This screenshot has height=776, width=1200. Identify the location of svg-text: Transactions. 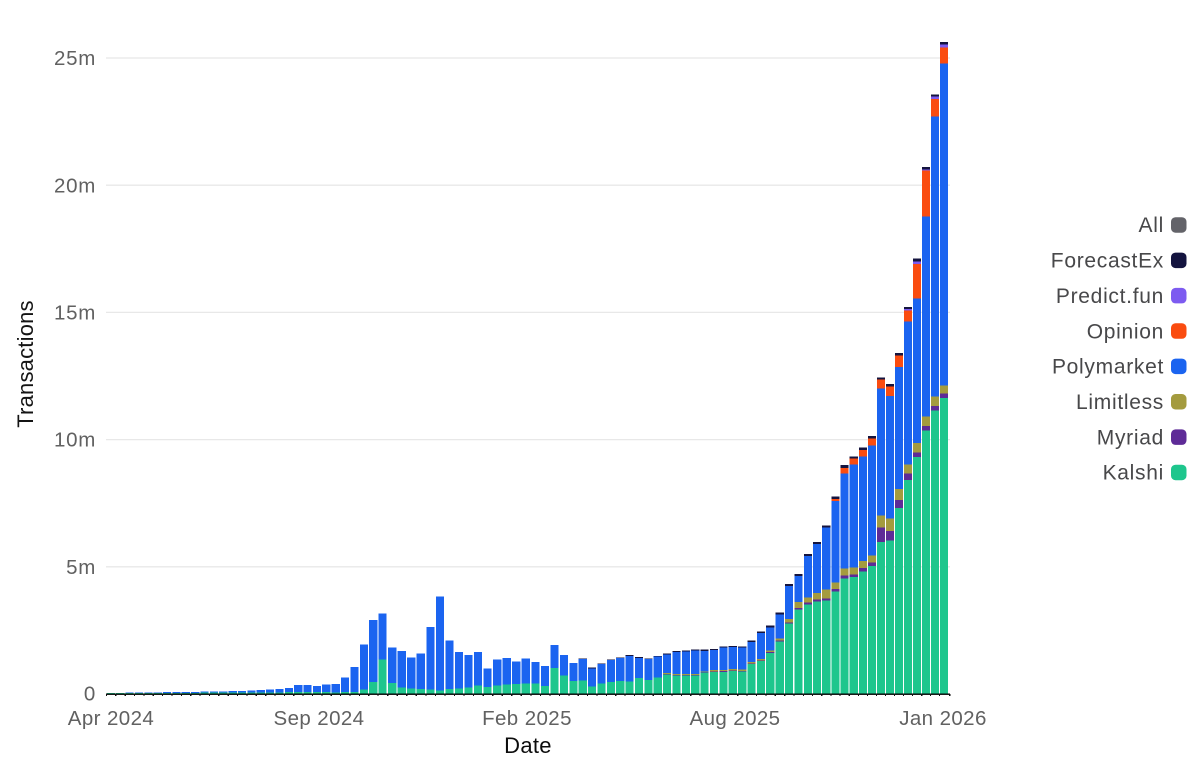
(25, 364).